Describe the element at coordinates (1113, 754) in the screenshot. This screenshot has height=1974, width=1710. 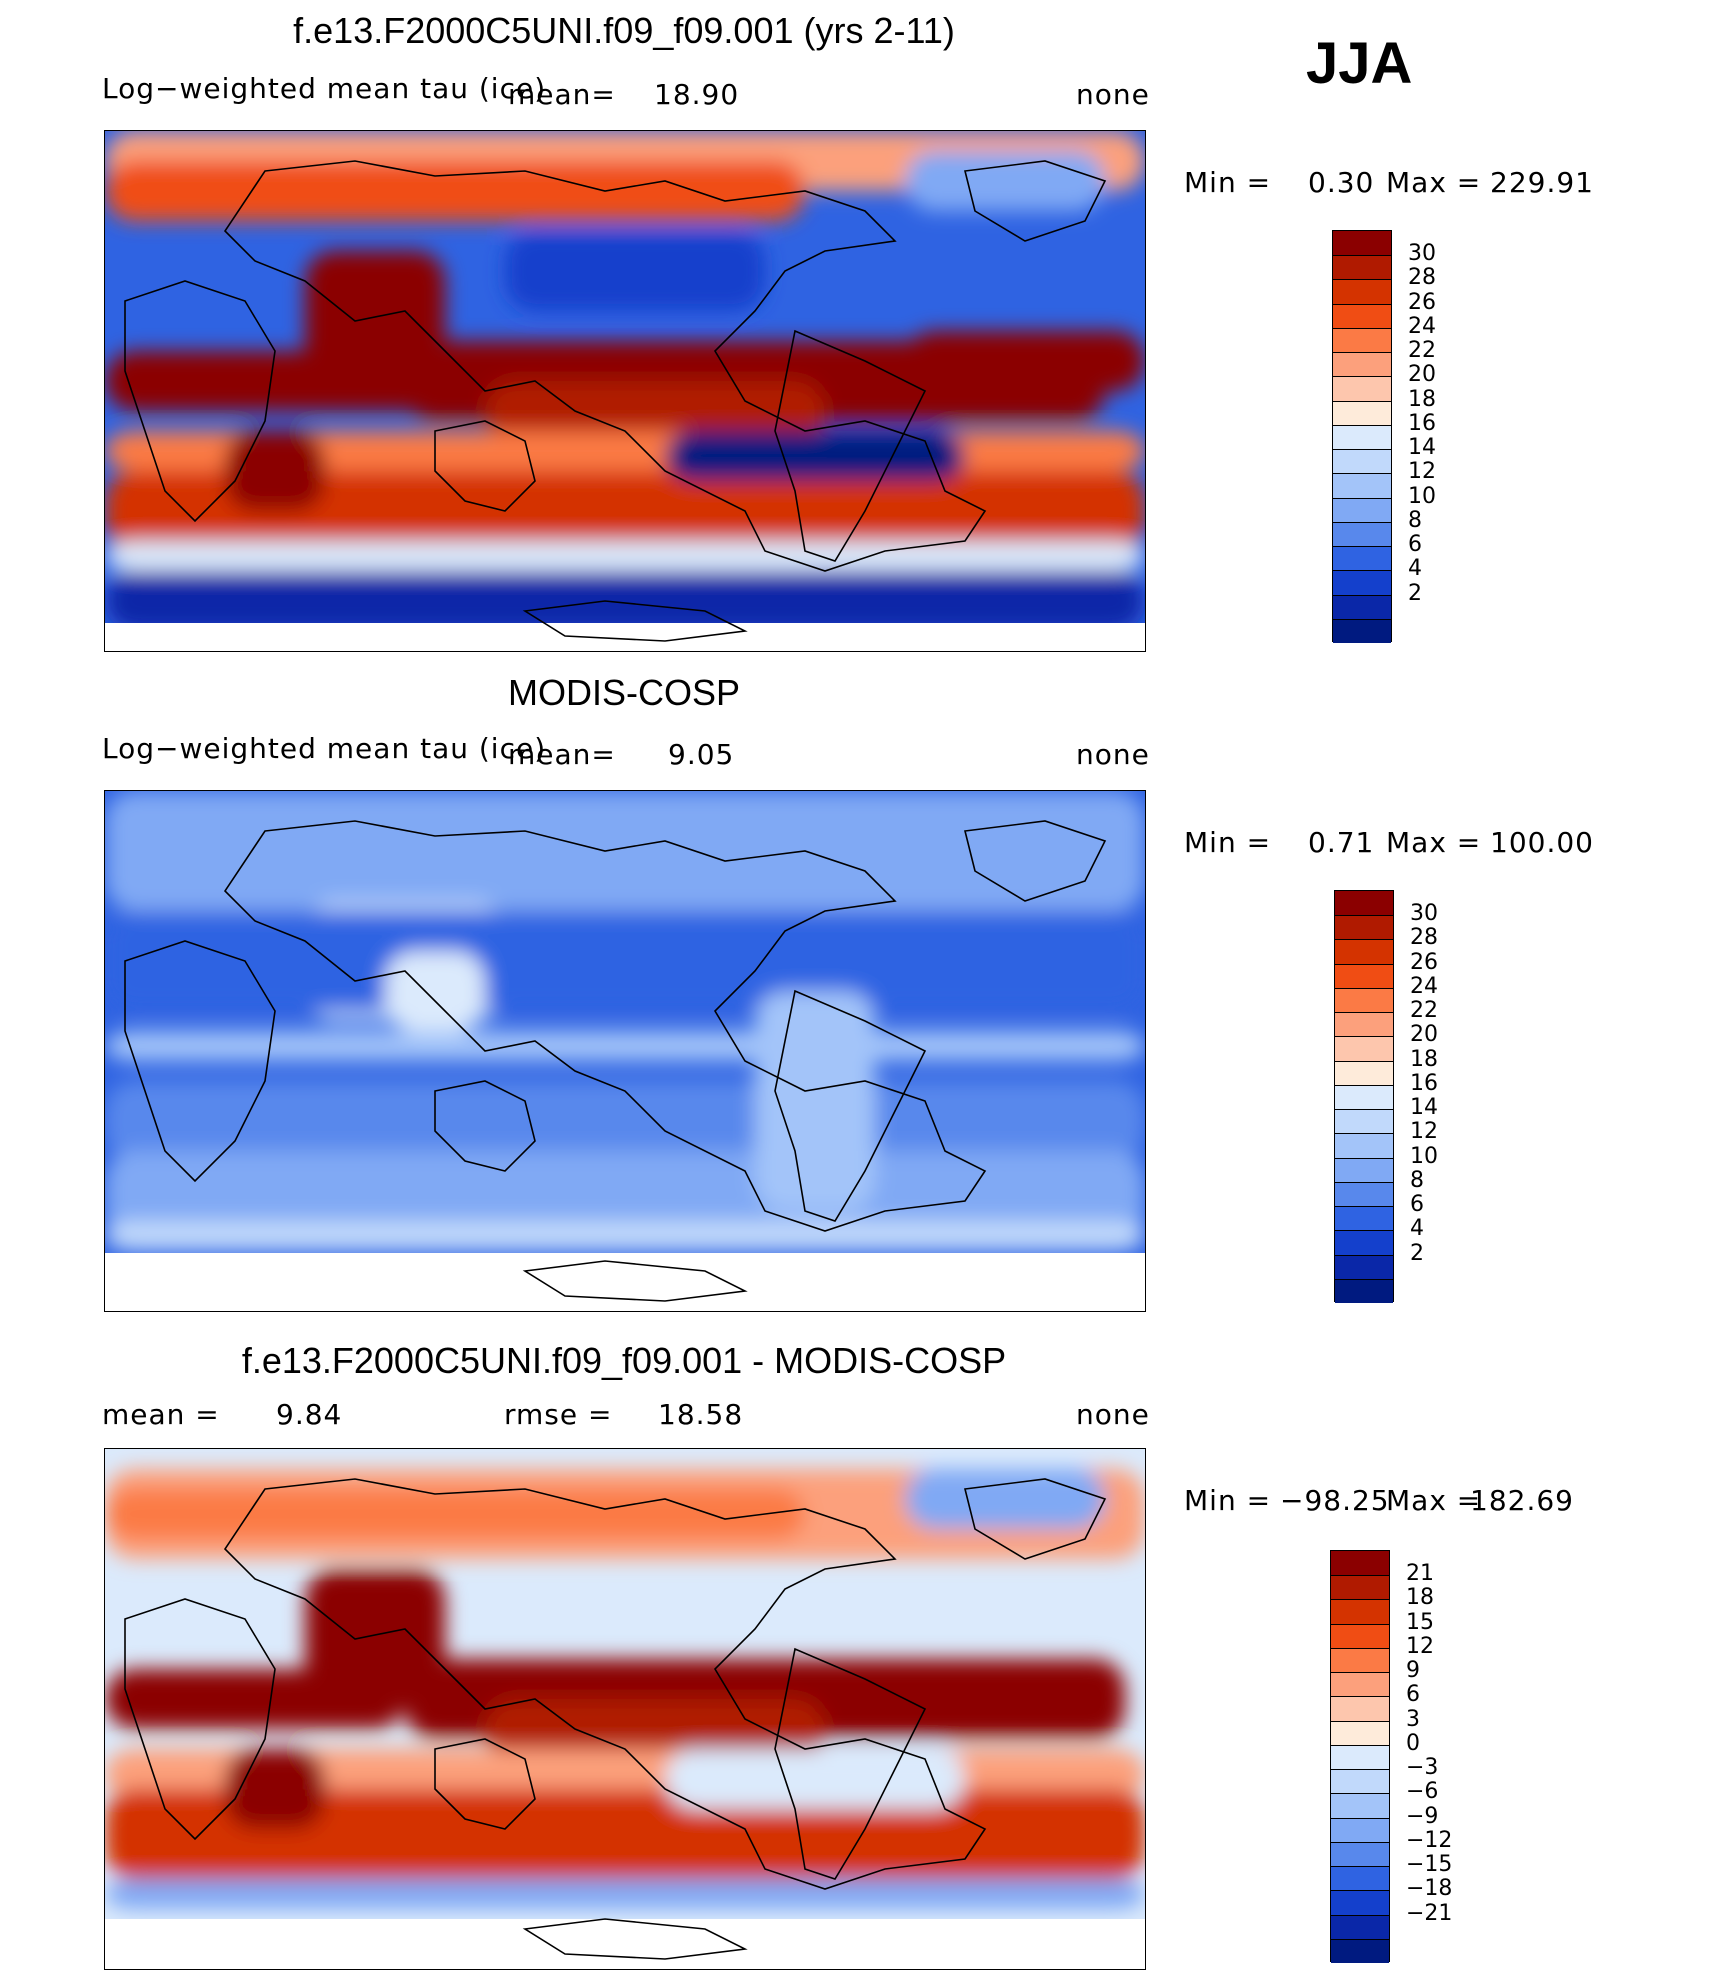
I see `panel-2-units: none` at that location.